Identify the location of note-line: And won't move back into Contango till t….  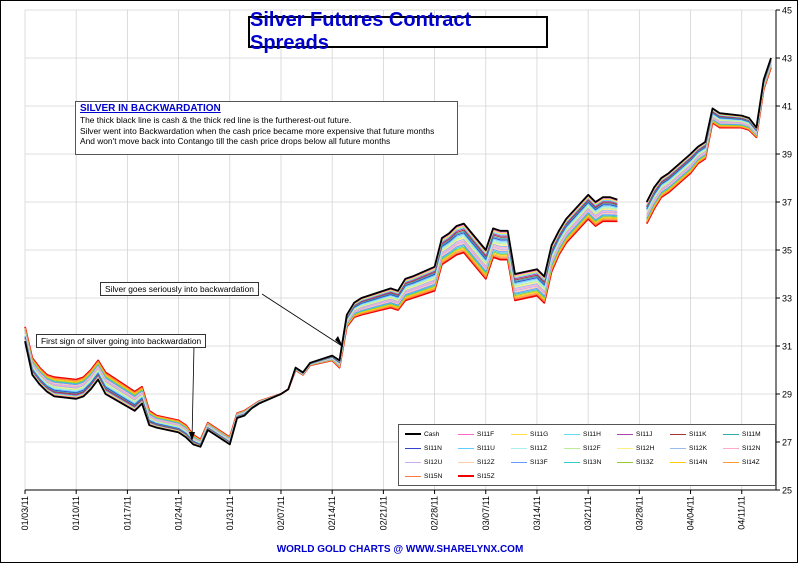
(235, 141).